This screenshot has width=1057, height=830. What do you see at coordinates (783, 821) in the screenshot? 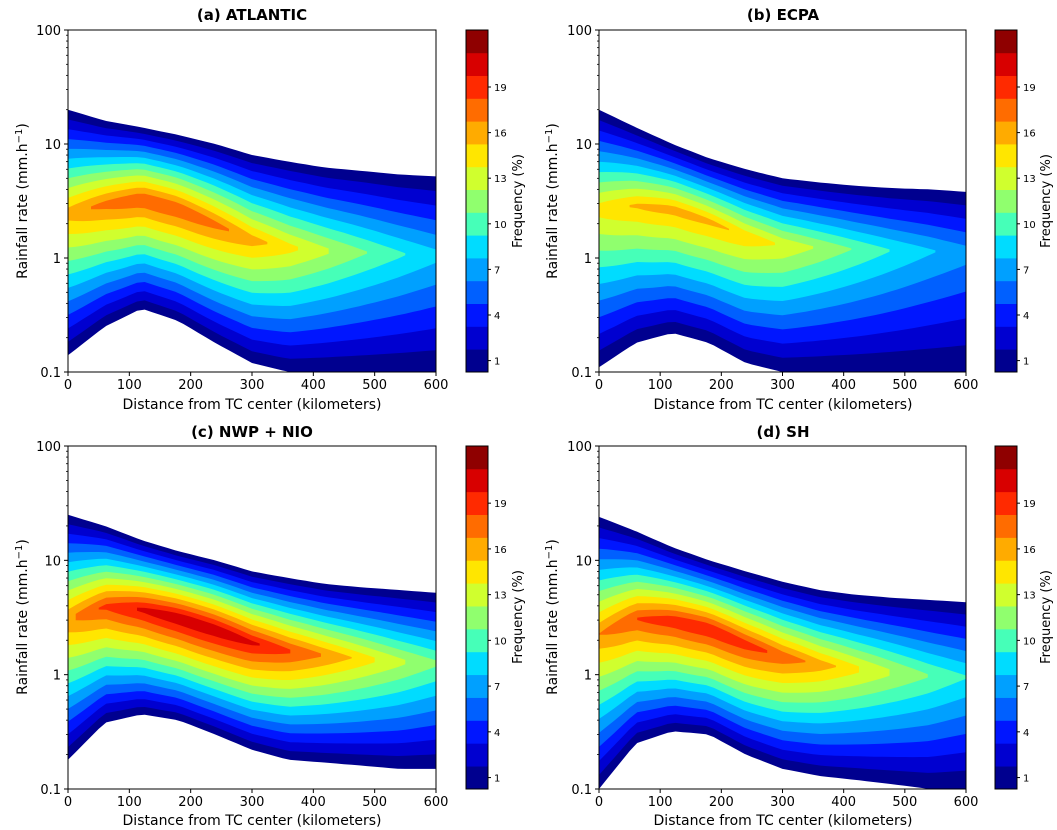
I see `panel-d-xlabel: Distance from TC center (kilometers)` at bounding box center [783, 821].